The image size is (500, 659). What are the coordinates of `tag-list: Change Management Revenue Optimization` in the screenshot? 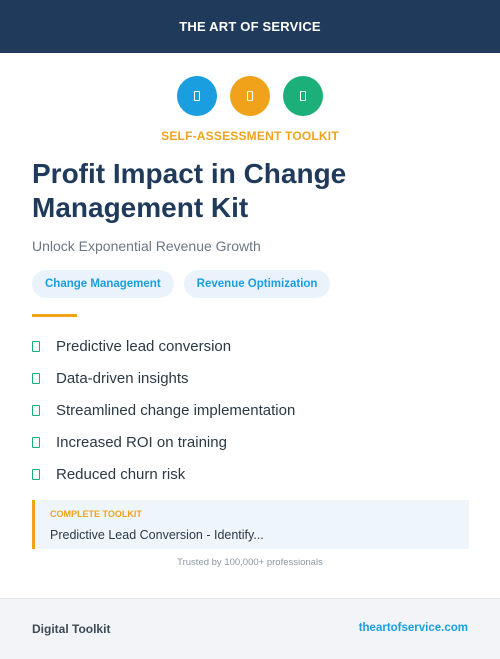 It's located at (181, 284).